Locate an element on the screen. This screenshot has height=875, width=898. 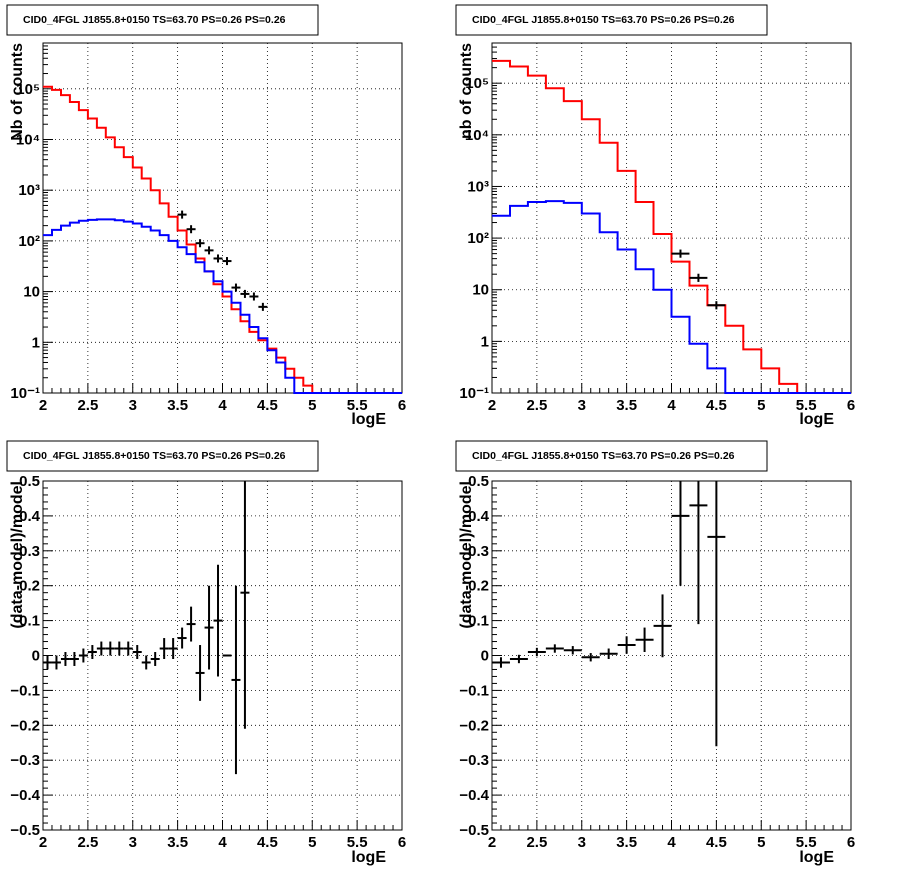
y-tick-label: −0.5 is located at coordinates (25, 830).